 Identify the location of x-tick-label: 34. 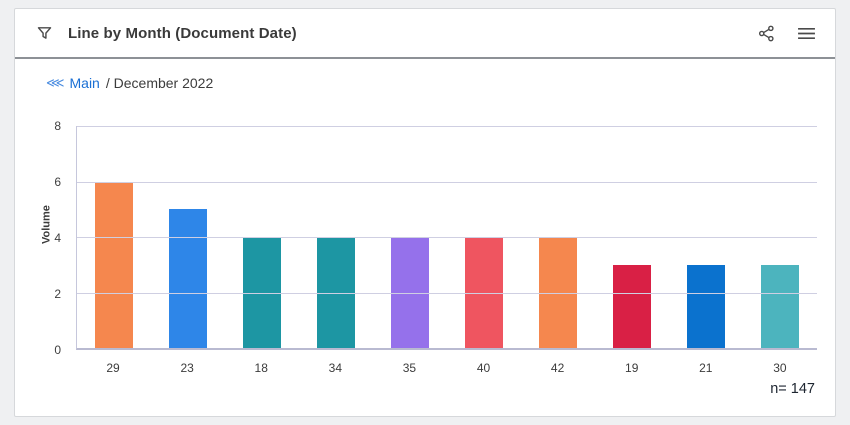
(335, 368).